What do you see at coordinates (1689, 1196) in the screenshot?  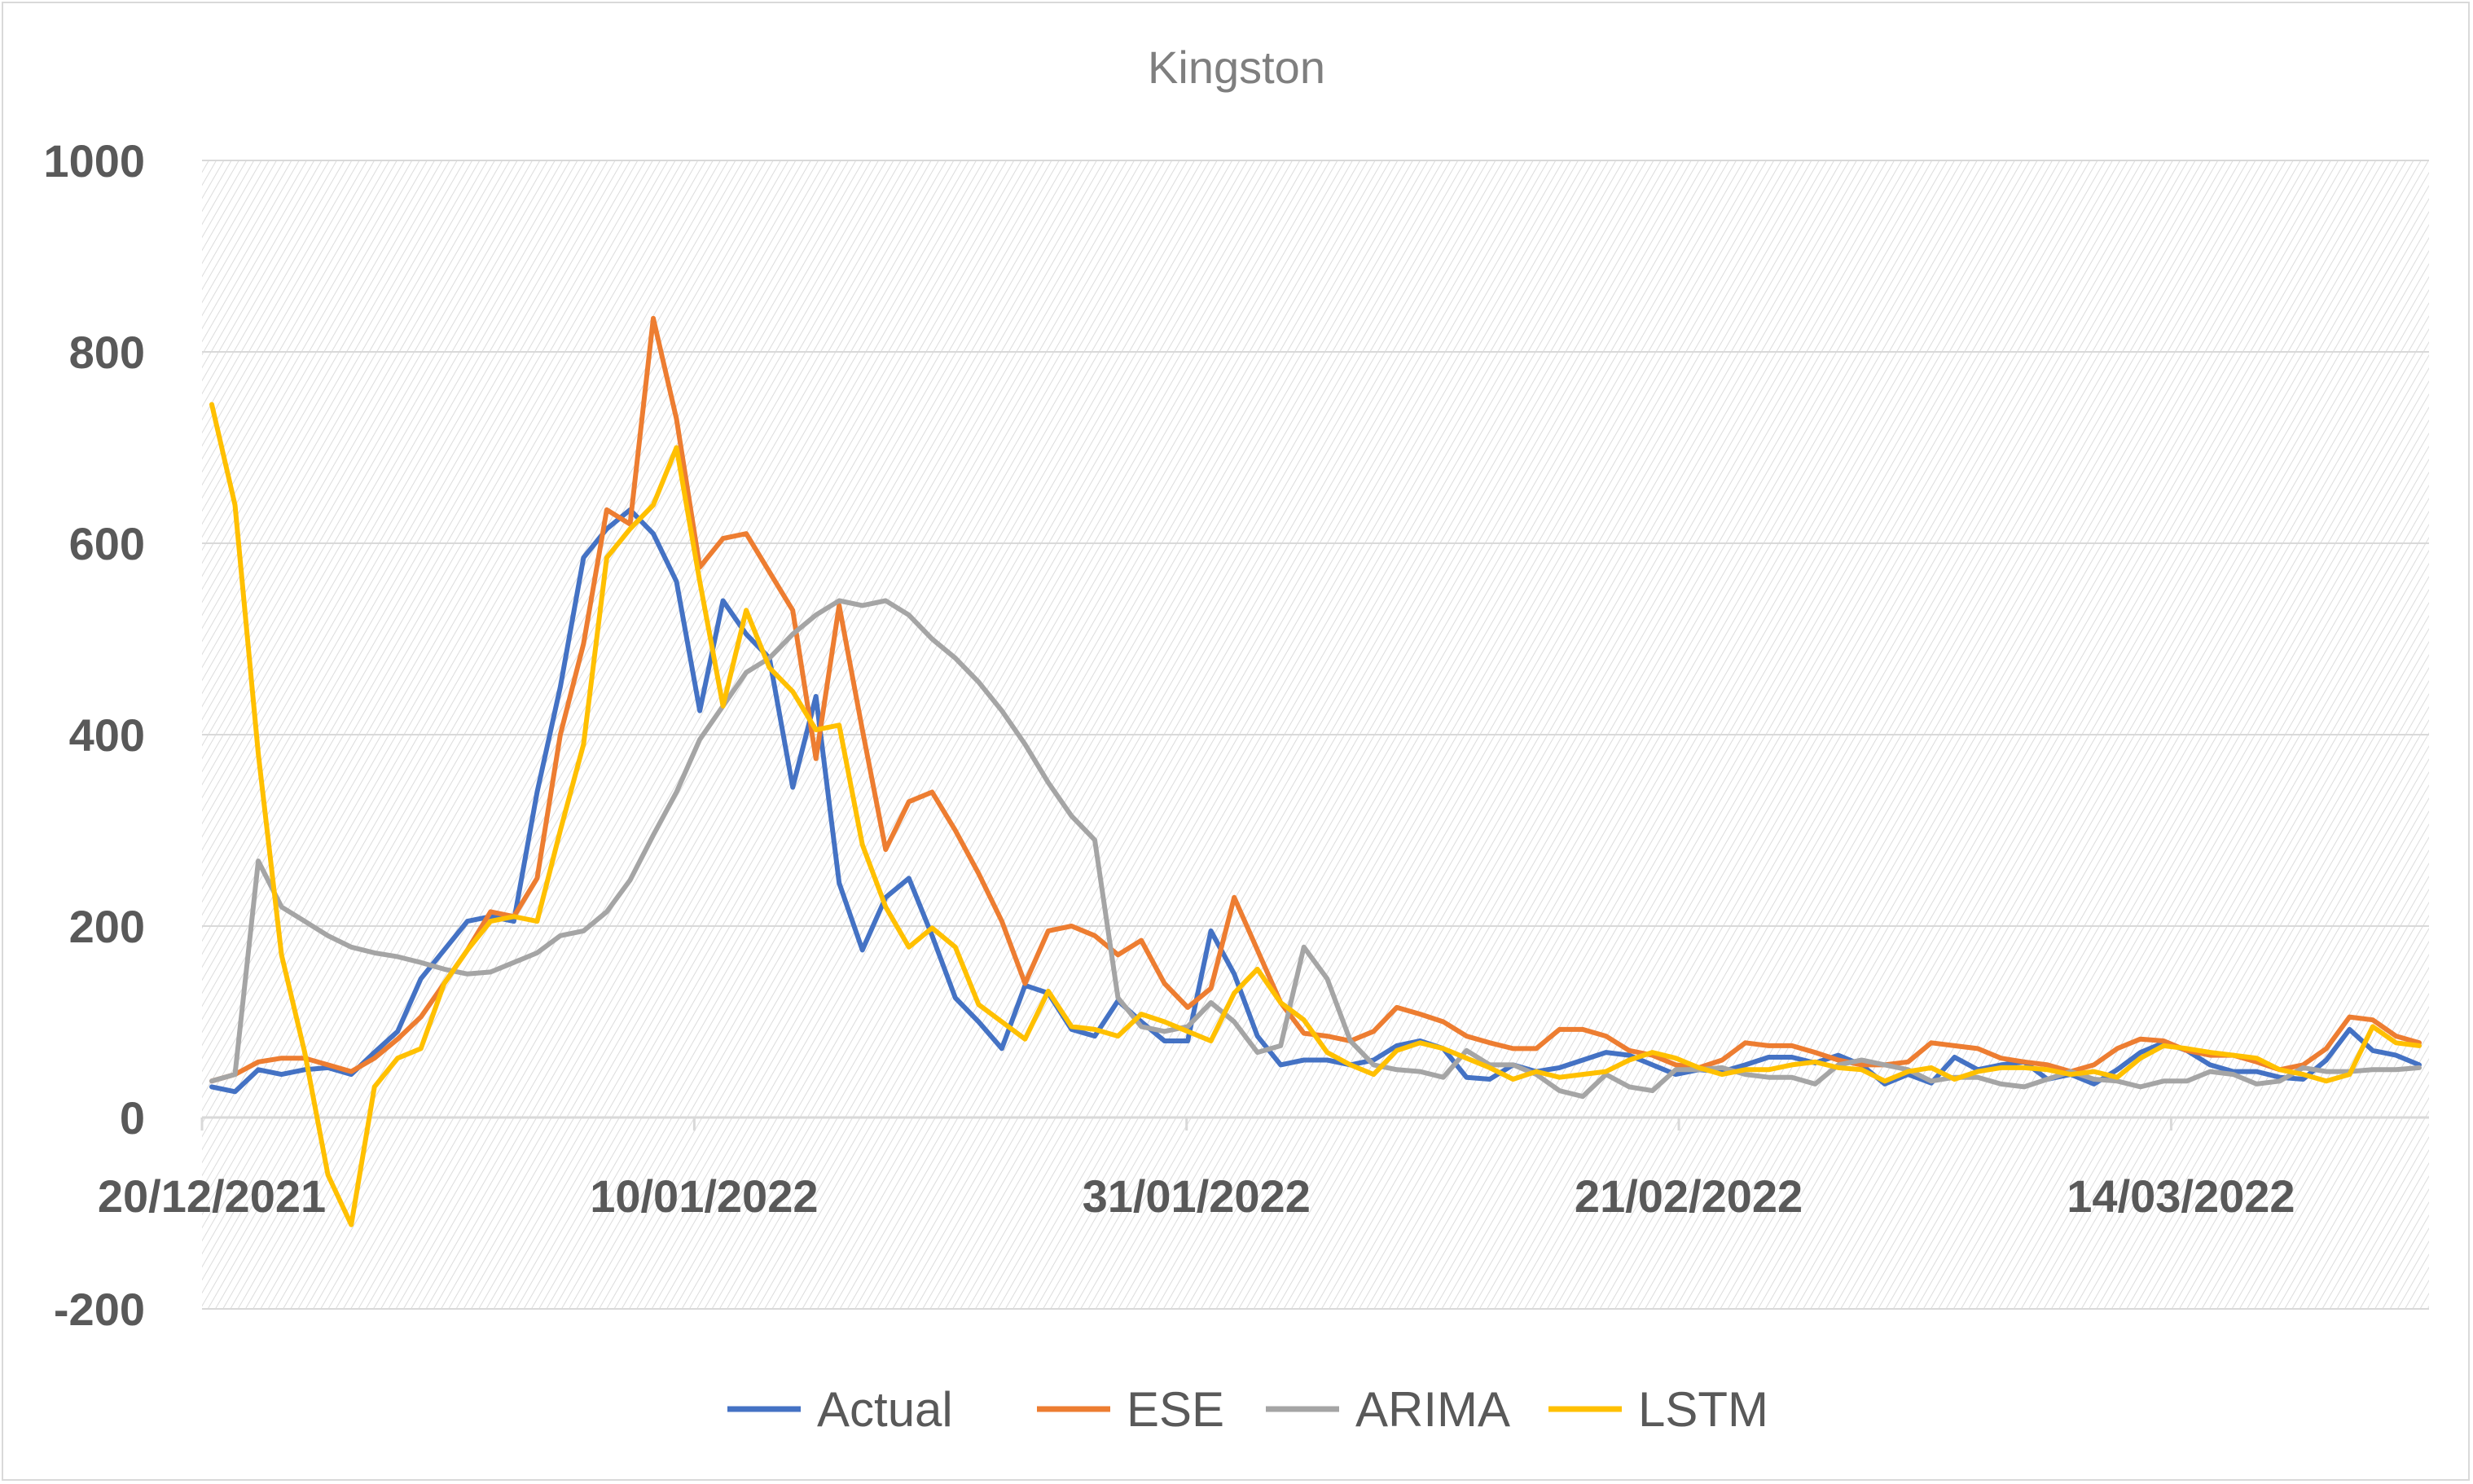 I see `x-tick-label: 21/02/2022` at bounding box center [1689, 1196].